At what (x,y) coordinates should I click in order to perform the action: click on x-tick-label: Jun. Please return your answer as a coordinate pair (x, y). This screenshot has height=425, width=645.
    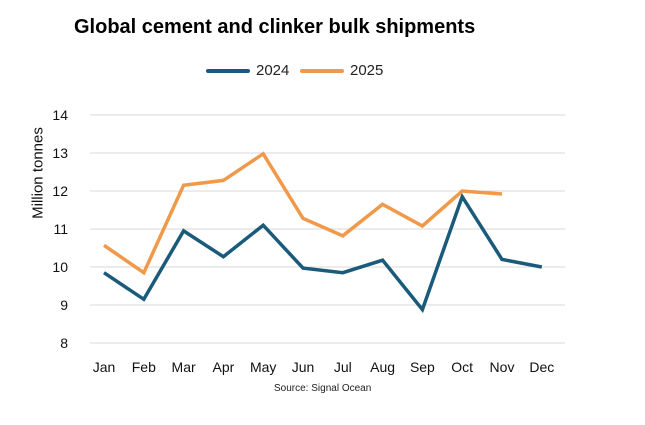
    Looking at the image, I should click on (303, 367).